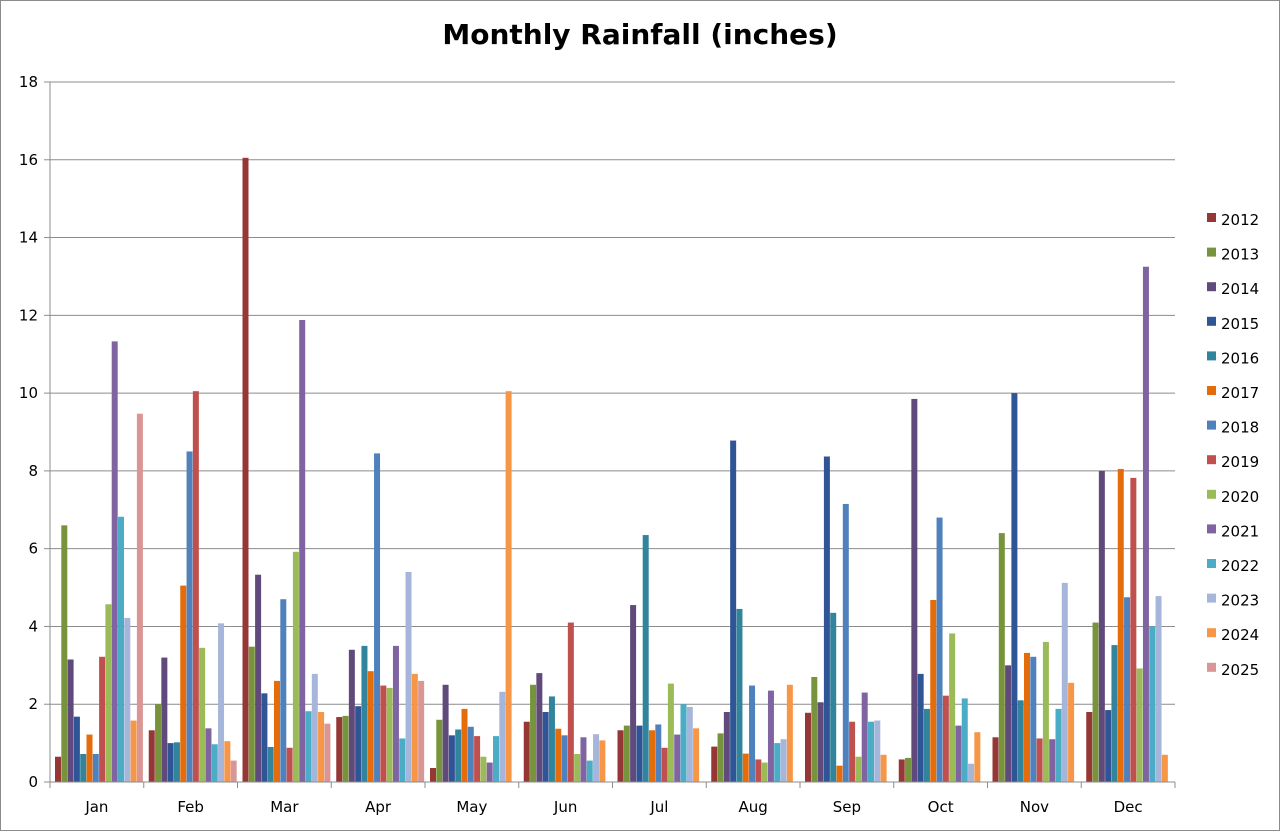  Describe the element at coordinates (28, 432) in the screenshot. I see `y-axis-tick-labels: 0 2 4 6 8 10 12 14 16 18` at that location.